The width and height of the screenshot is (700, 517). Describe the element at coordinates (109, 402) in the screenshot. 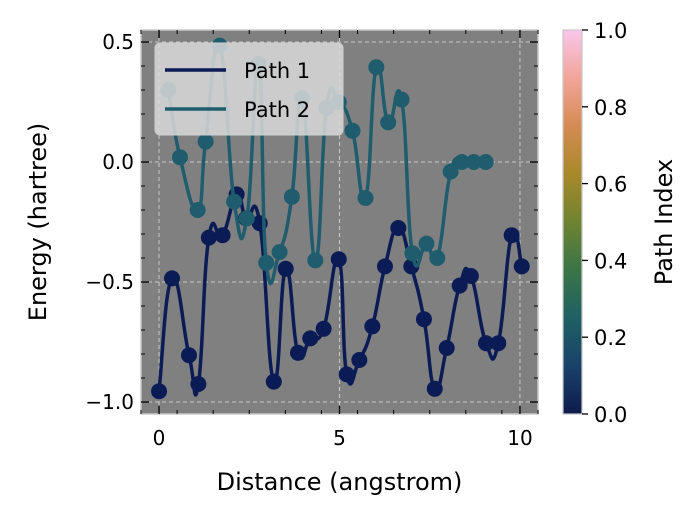

I see `y-tick-label: −1.0` at that location.